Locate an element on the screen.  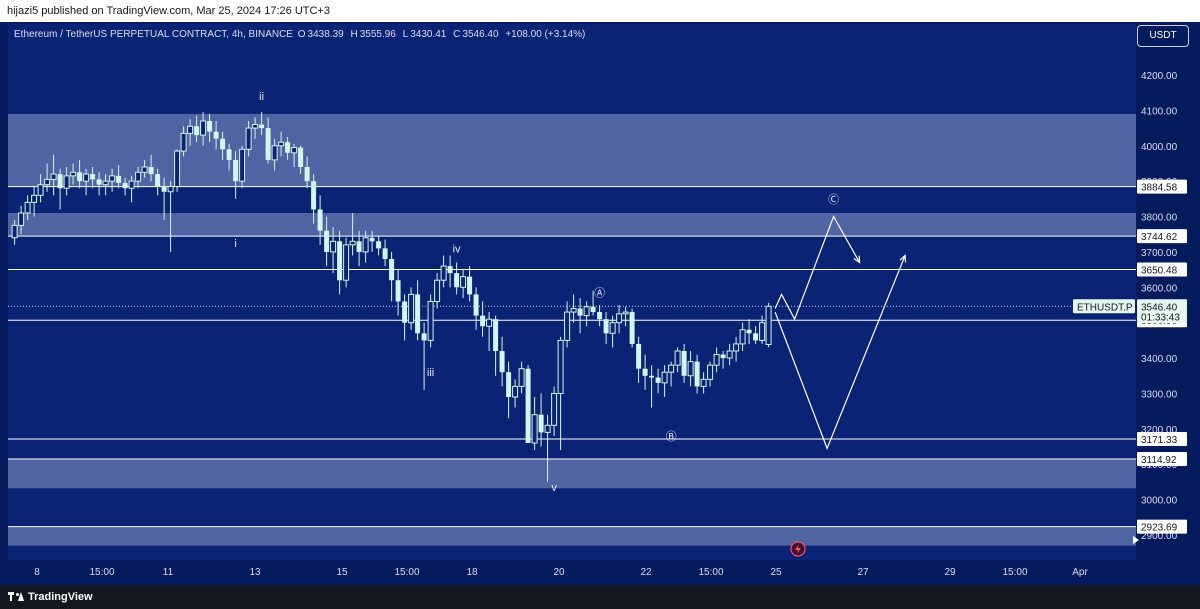
y-tick-label: 4000.00 is located at coordinates (1159, 147).